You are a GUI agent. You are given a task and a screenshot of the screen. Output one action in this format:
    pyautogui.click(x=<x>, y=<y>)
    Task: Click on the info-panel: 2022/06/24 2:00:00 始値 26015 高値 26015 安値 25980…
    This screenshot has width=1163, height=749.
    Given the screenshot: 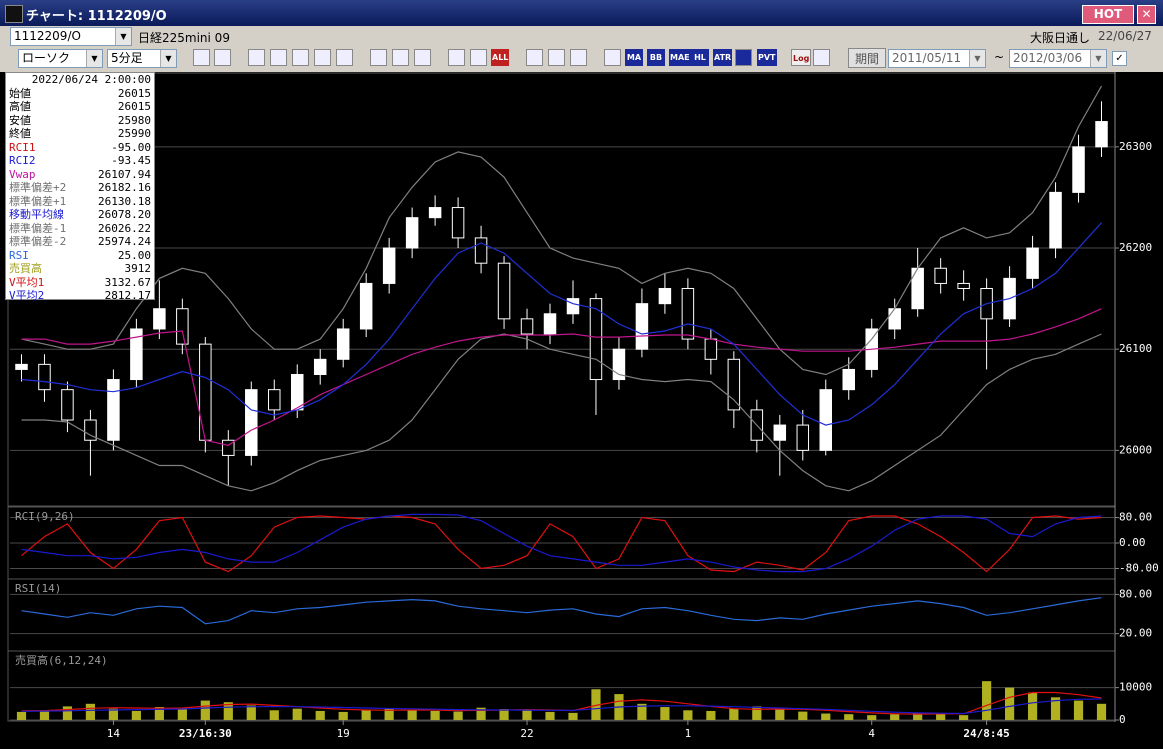 What is the action you would take?
    pyautogui.click(x=80, y=187)
    